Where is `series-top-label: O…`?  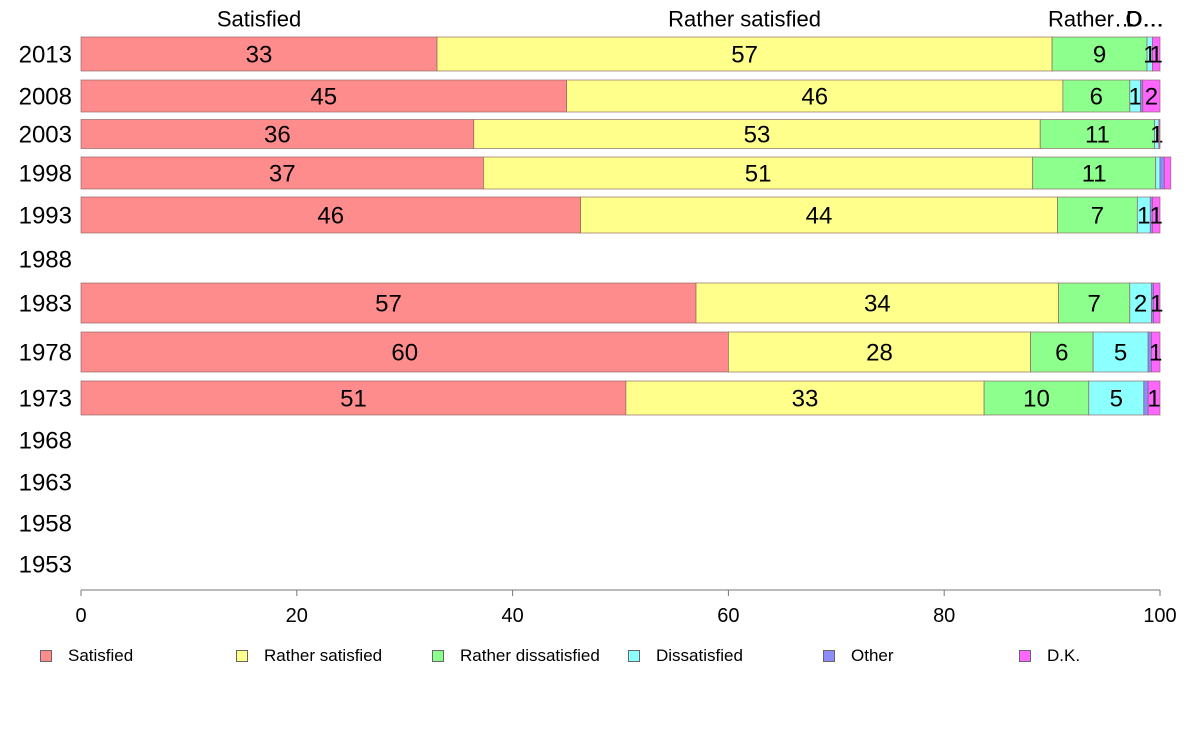
series-top-label: O… is located at coordinates (1144, 19).